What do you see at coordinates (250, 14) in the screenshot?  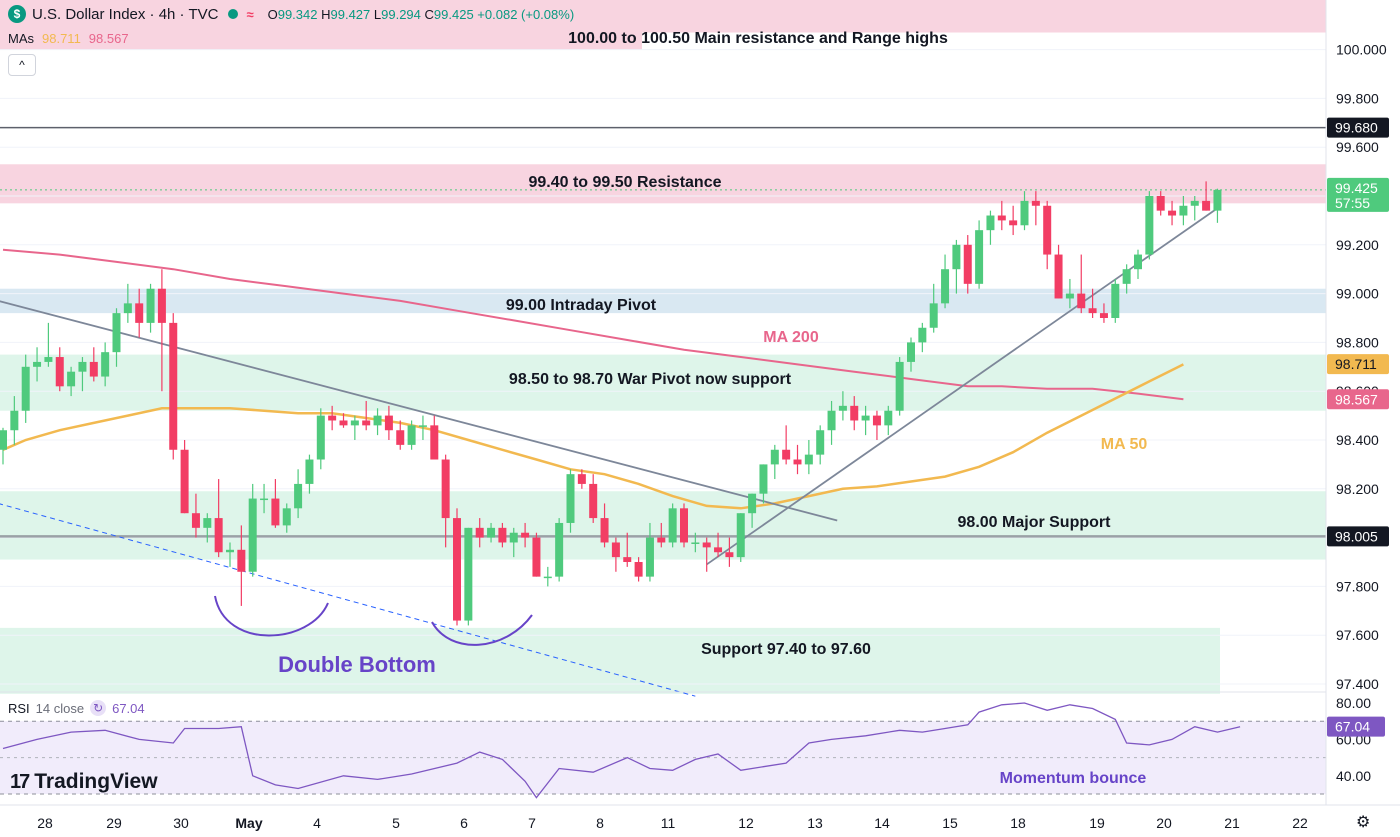 I see `wave-icon: ≈` at bounding box center [250, 14].